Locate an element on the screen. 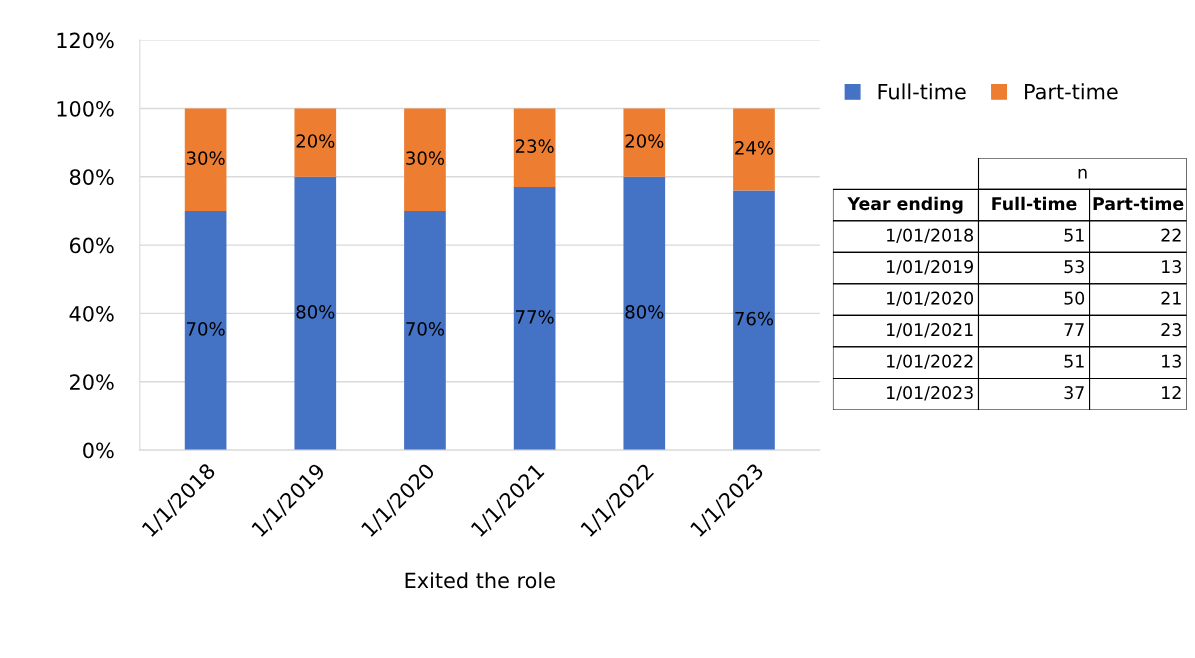  text: 77 is located at coordinates (1074, 329).